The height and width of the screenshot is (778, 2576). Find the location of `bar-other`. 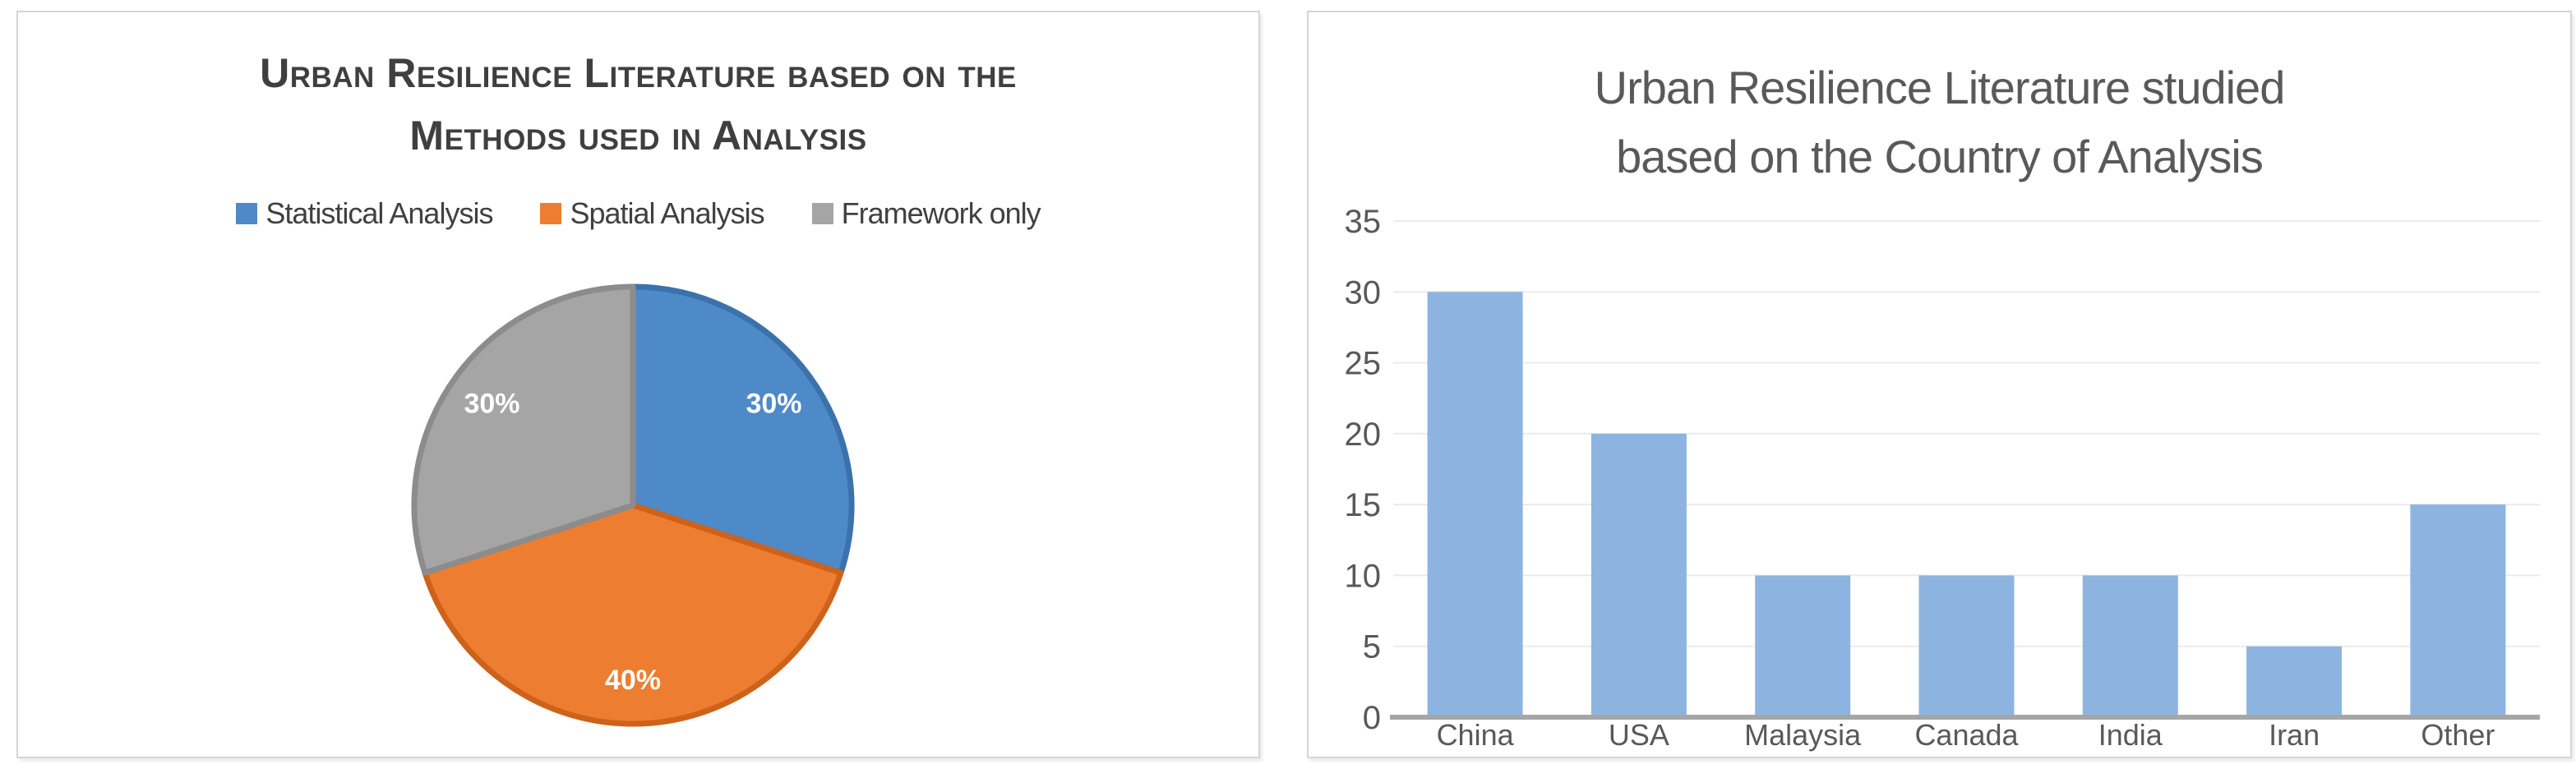

bar-other is located at coordinates (2458, 610).